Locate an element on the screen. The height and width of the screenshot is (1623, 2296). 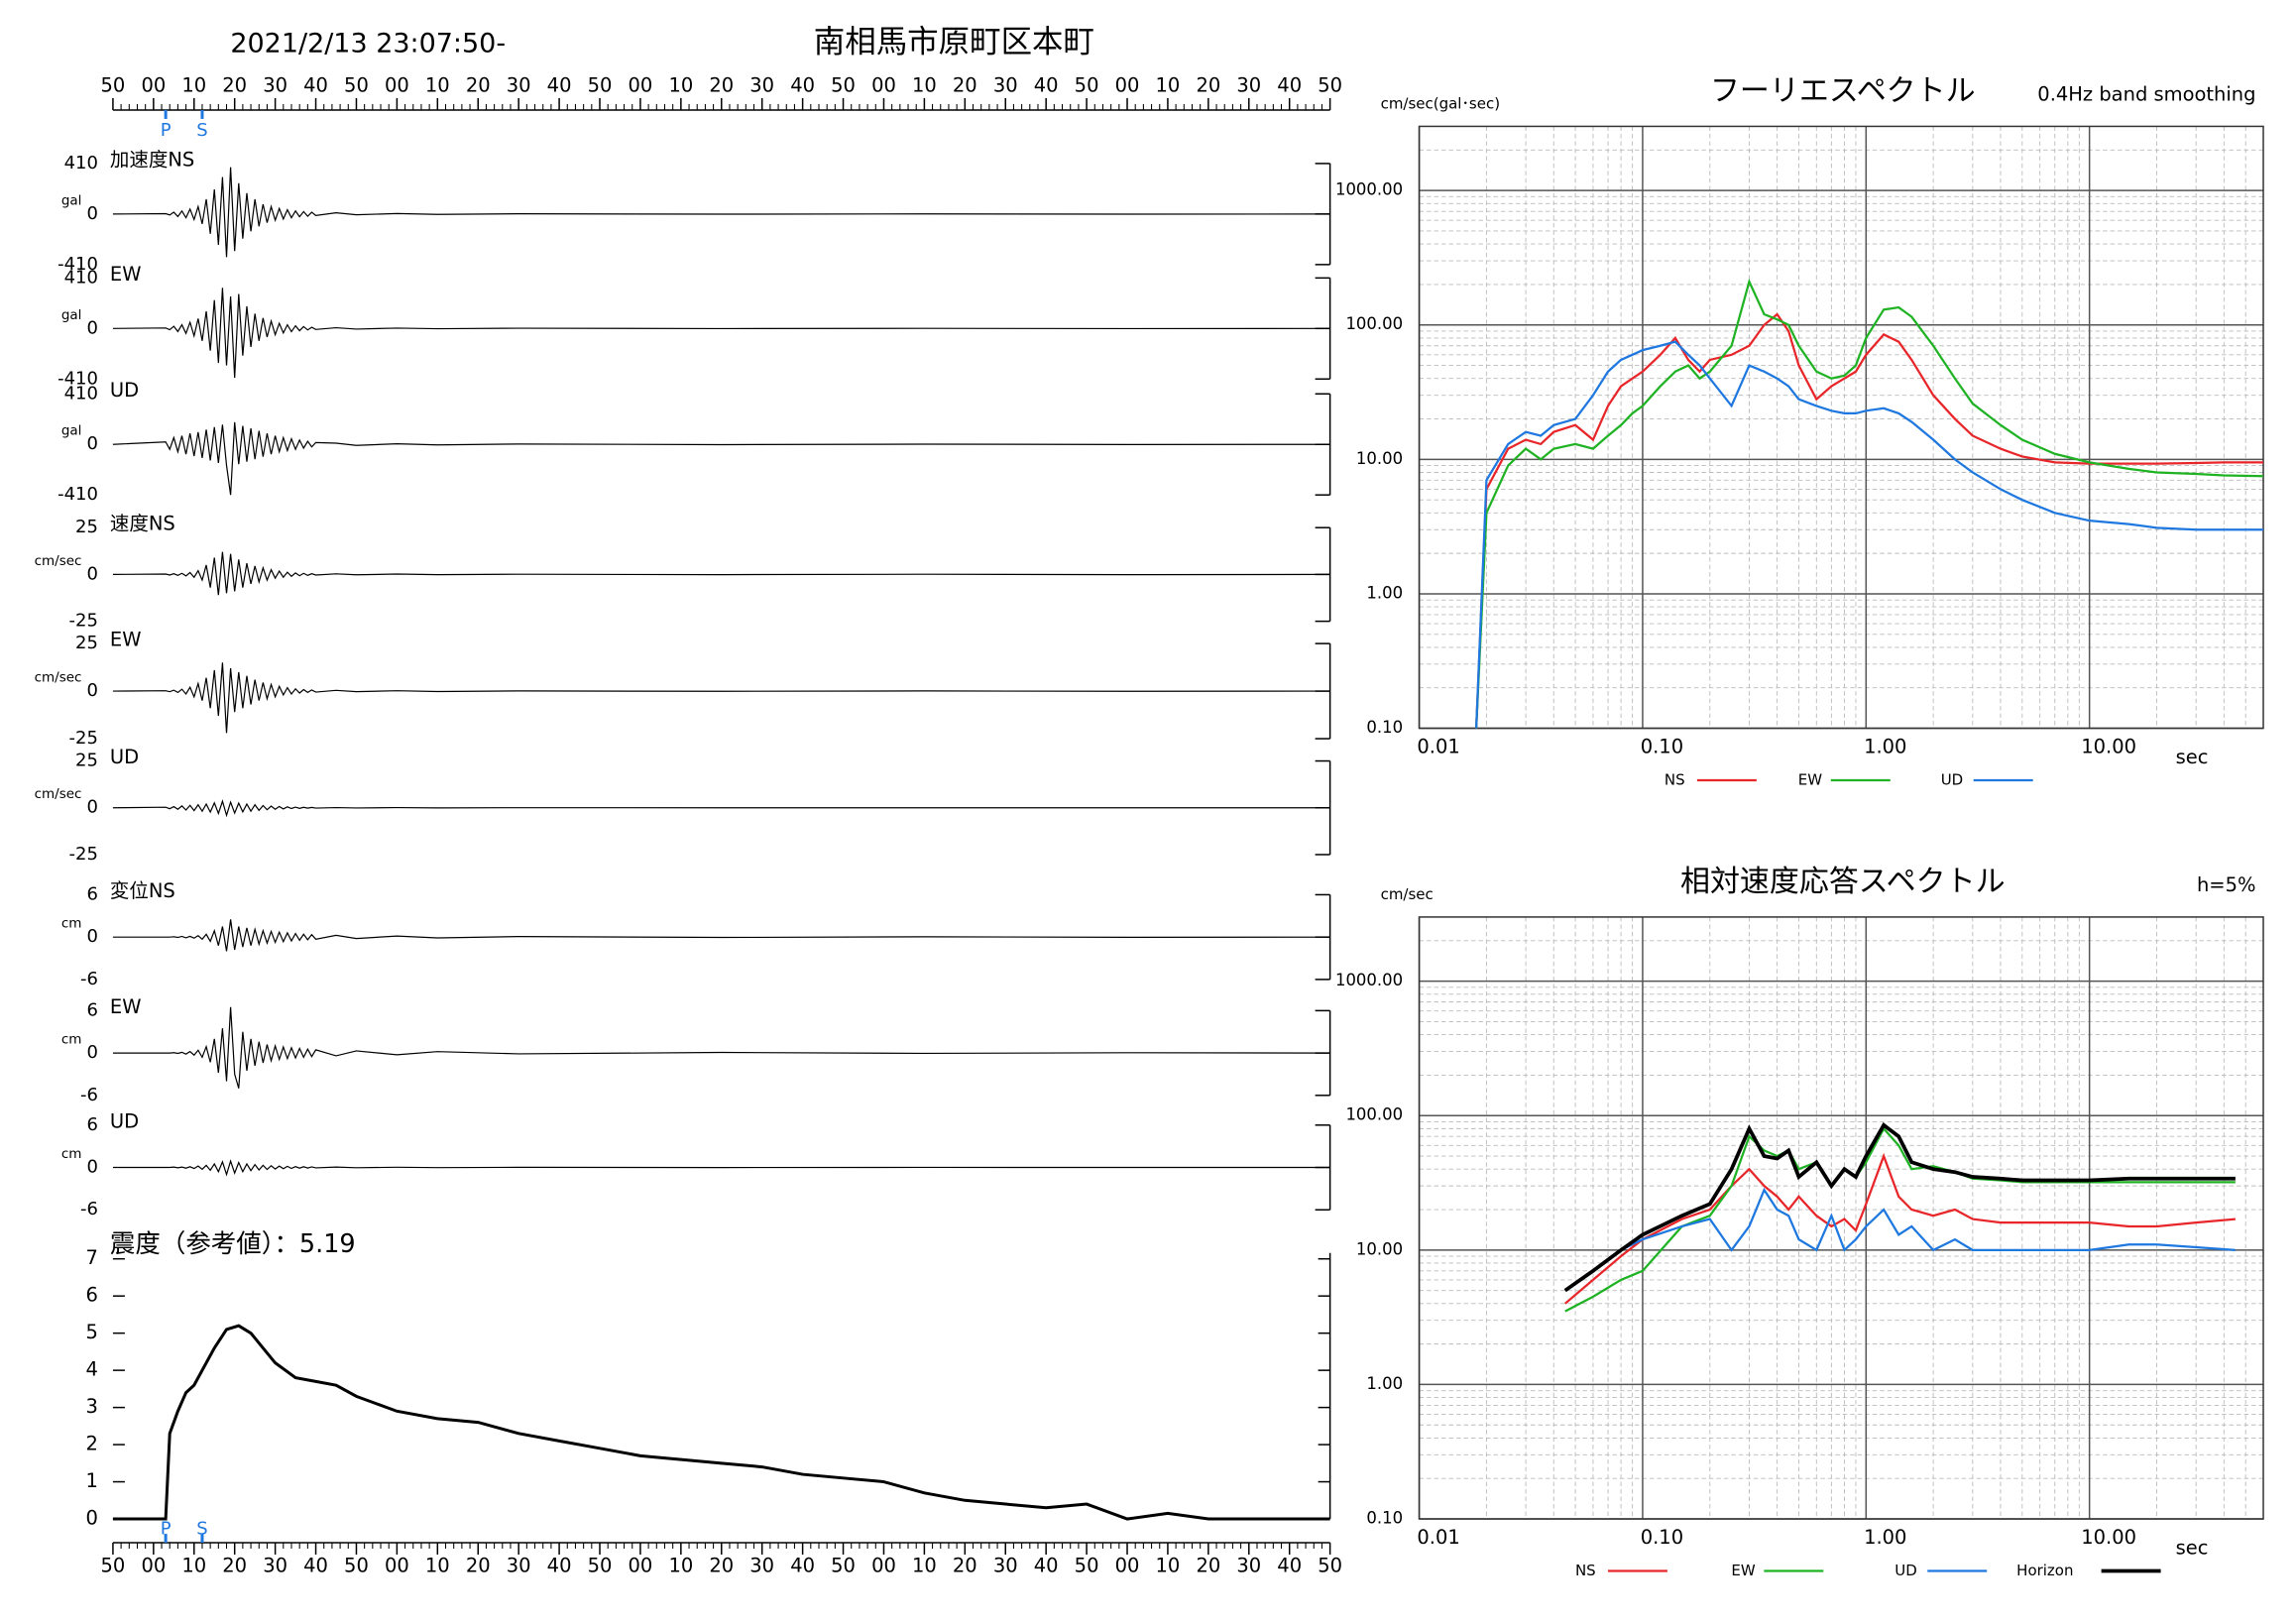
intensity-title: 震度（参考値）：5.19 is located at coordinates (233, 1244).